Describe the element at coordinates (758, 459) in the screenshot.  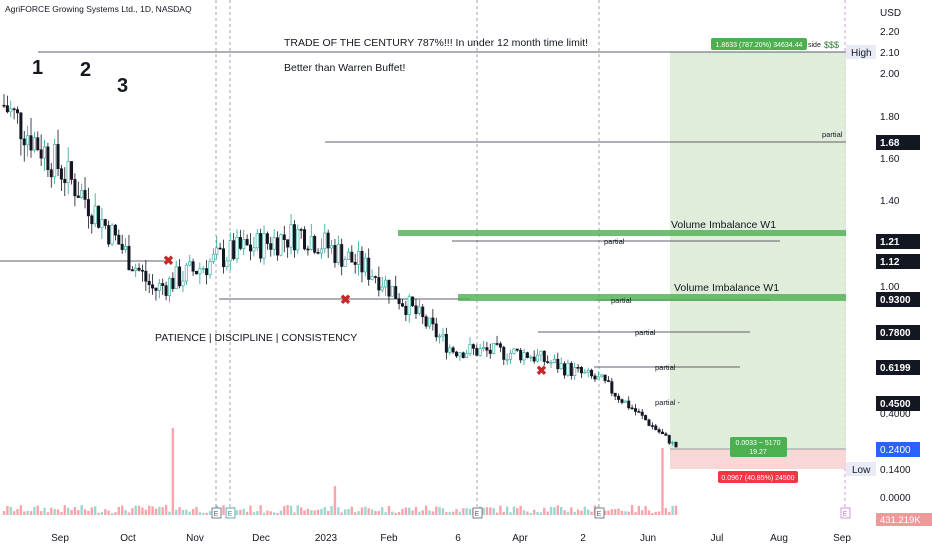
I see `stop-zone` at that location.